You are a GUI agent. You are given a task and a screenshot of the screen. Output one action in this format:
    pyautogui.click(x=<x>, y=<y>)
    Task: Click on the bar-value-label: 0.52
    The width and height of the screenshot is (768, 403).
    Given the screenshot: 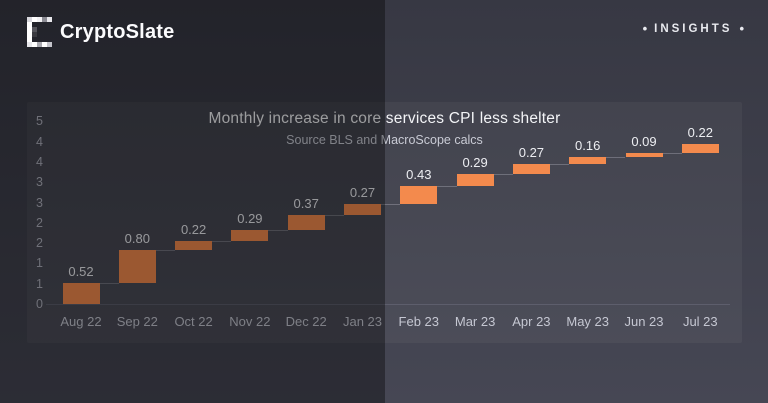 What is the action you would take?
    pyautogui.click(x=81, y=271)
    